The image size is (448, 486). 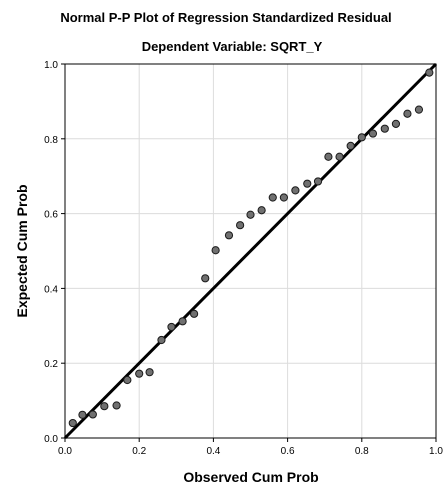 What do you see at coordinates (22, 250) in the screenshot?
I see `y-axis-label: Expected Cum Prob` at bounding box center [22, 250].